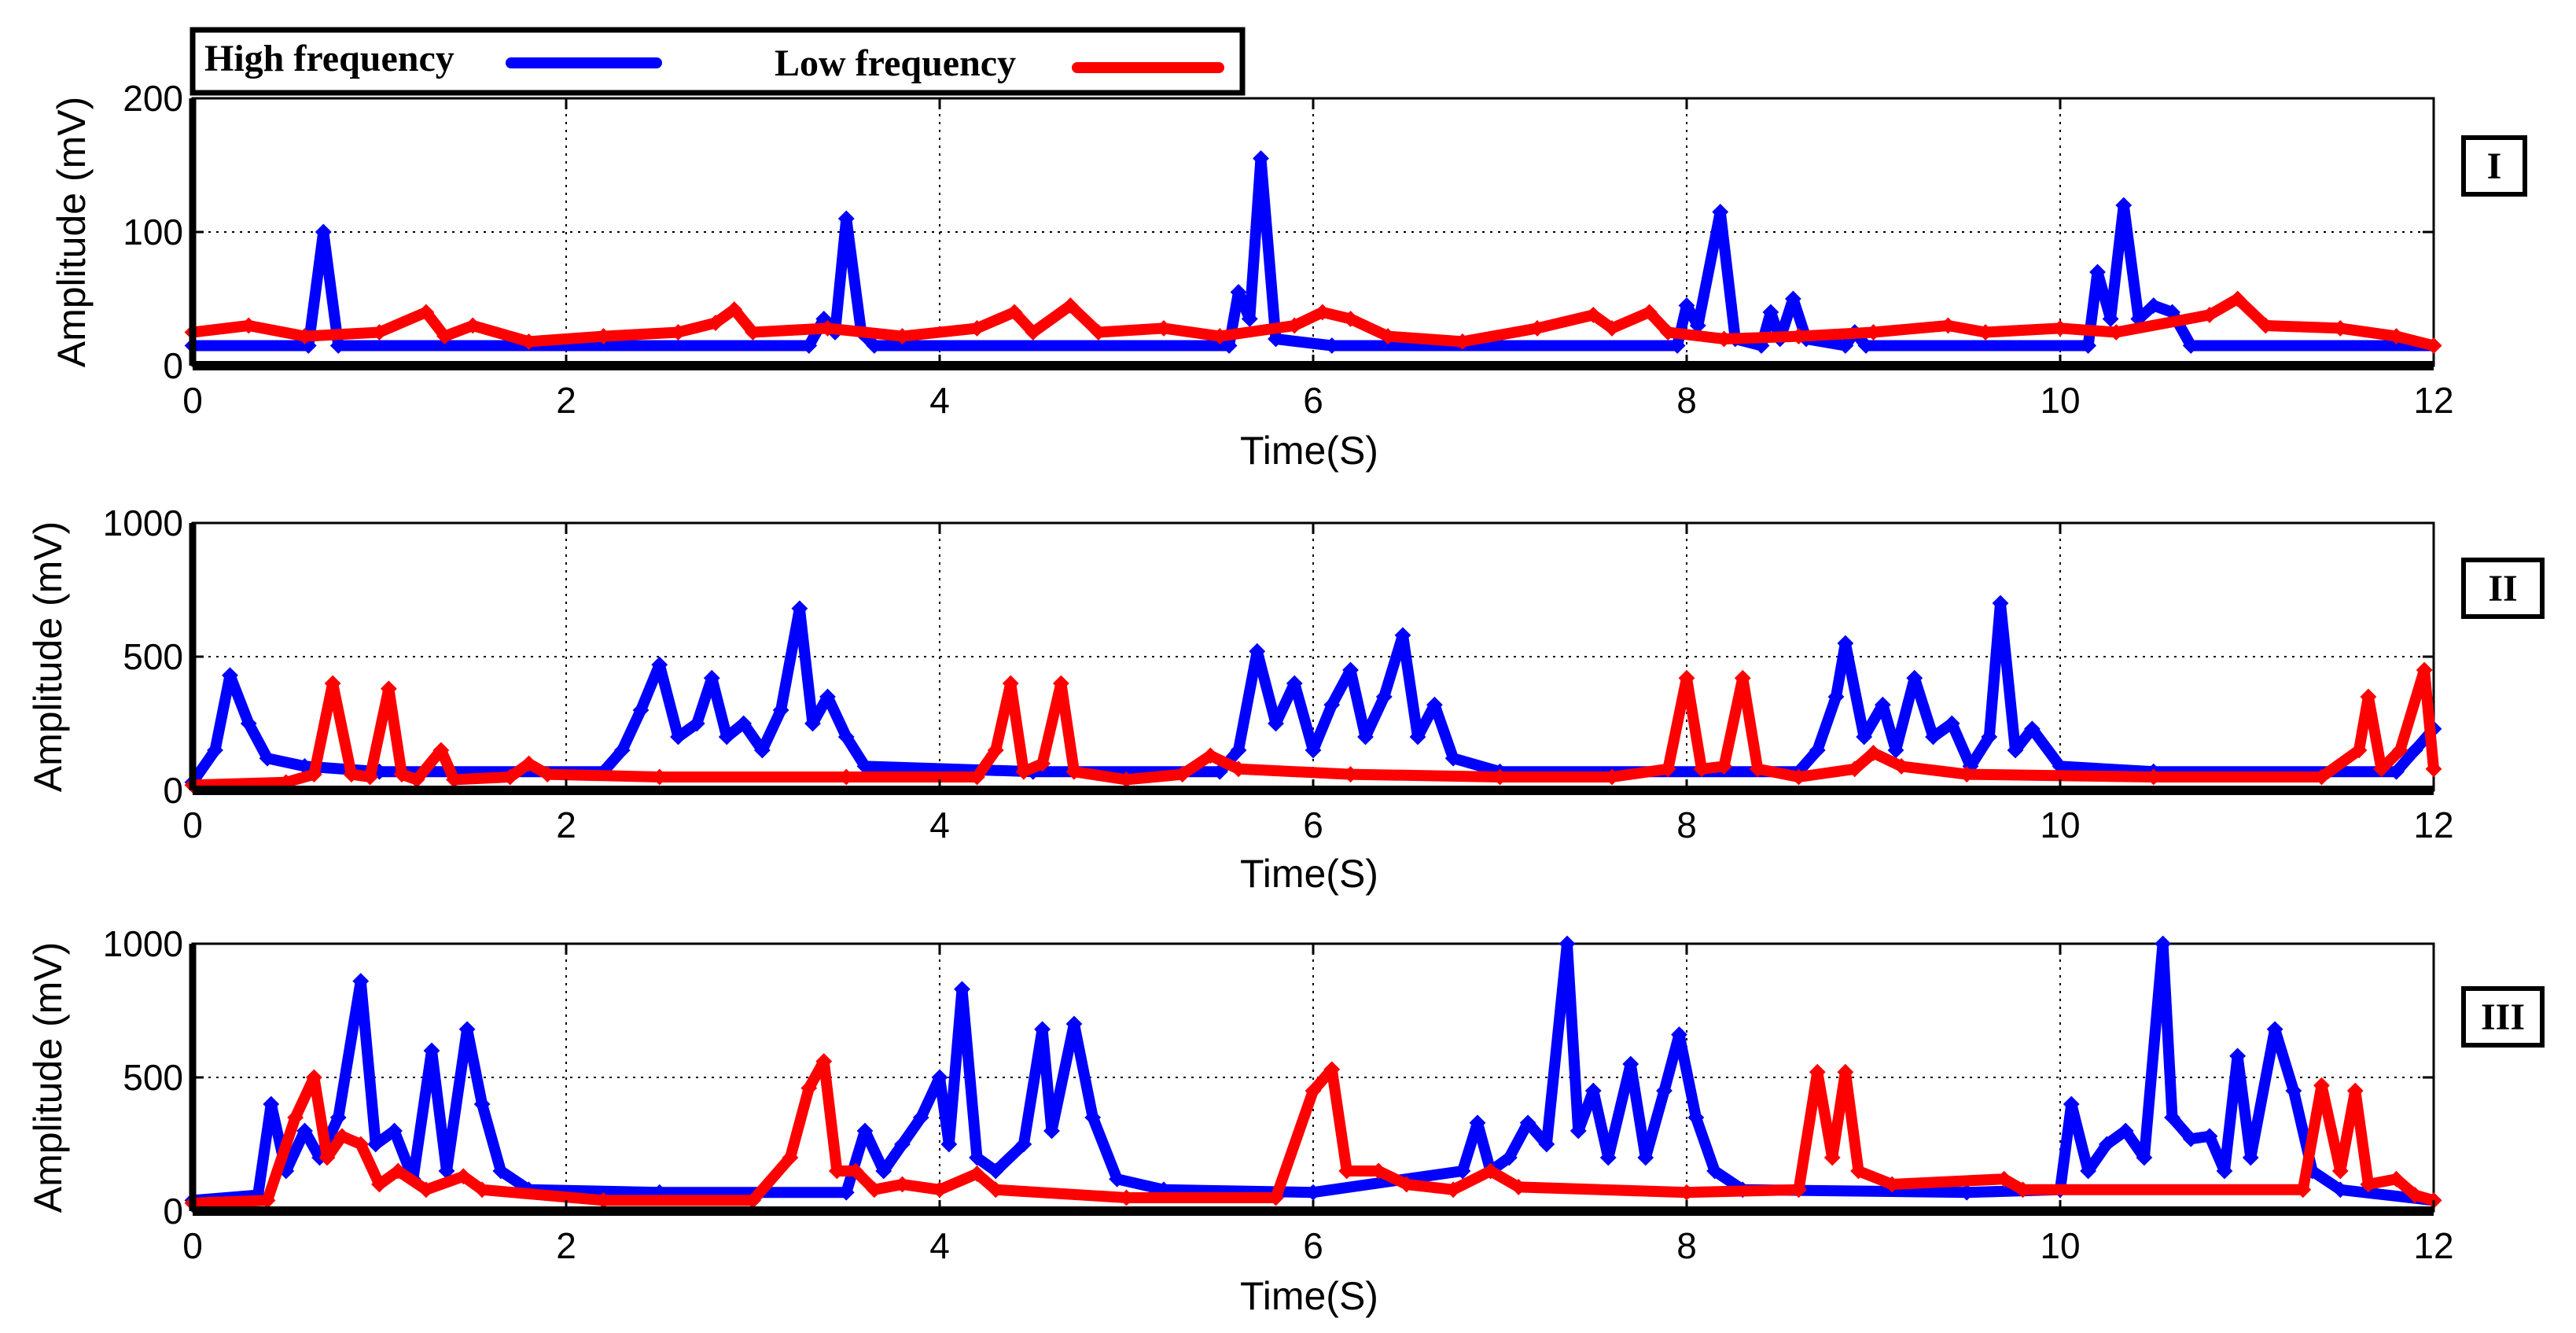  What do you see at coordinates (173, 1212) in the screenshot?
I see `y-tick-label: 0` at bounding box center [173, 1212].